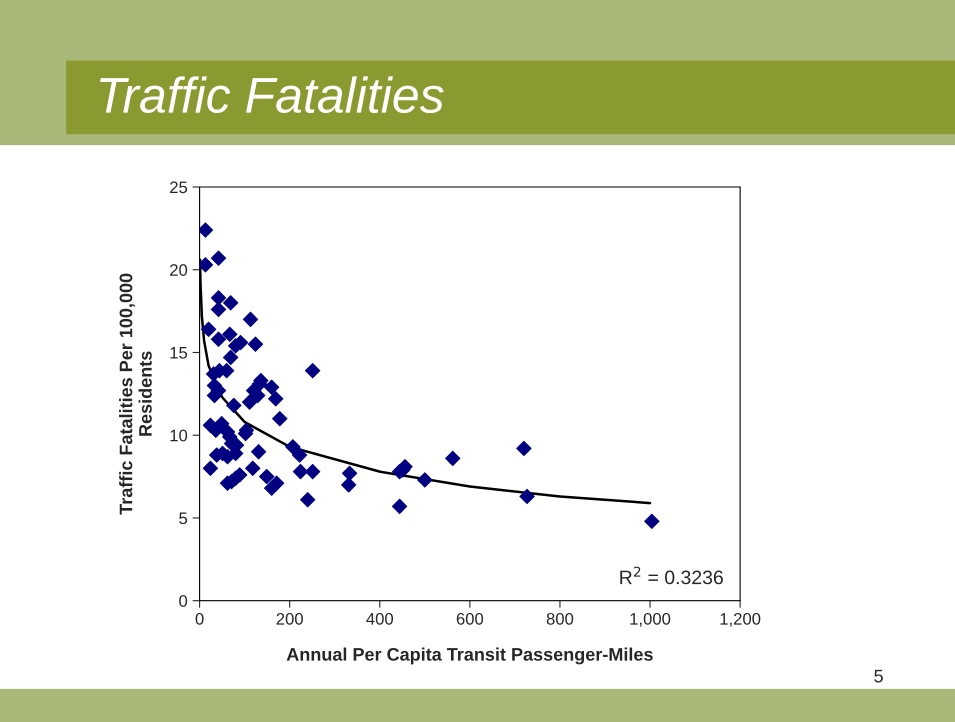 The height and width of the screenshot is (722, 955). What do you see at coordinates (740, 619) in the screenshot?
I see `x-tick-label: 1,200` at bounding box center [740, 619].